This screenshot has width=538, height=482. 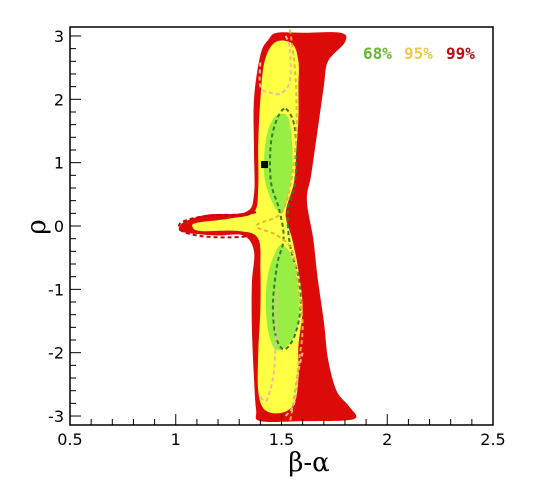 I want to click on y-tick-label: 3, so click(x=59, y=36).